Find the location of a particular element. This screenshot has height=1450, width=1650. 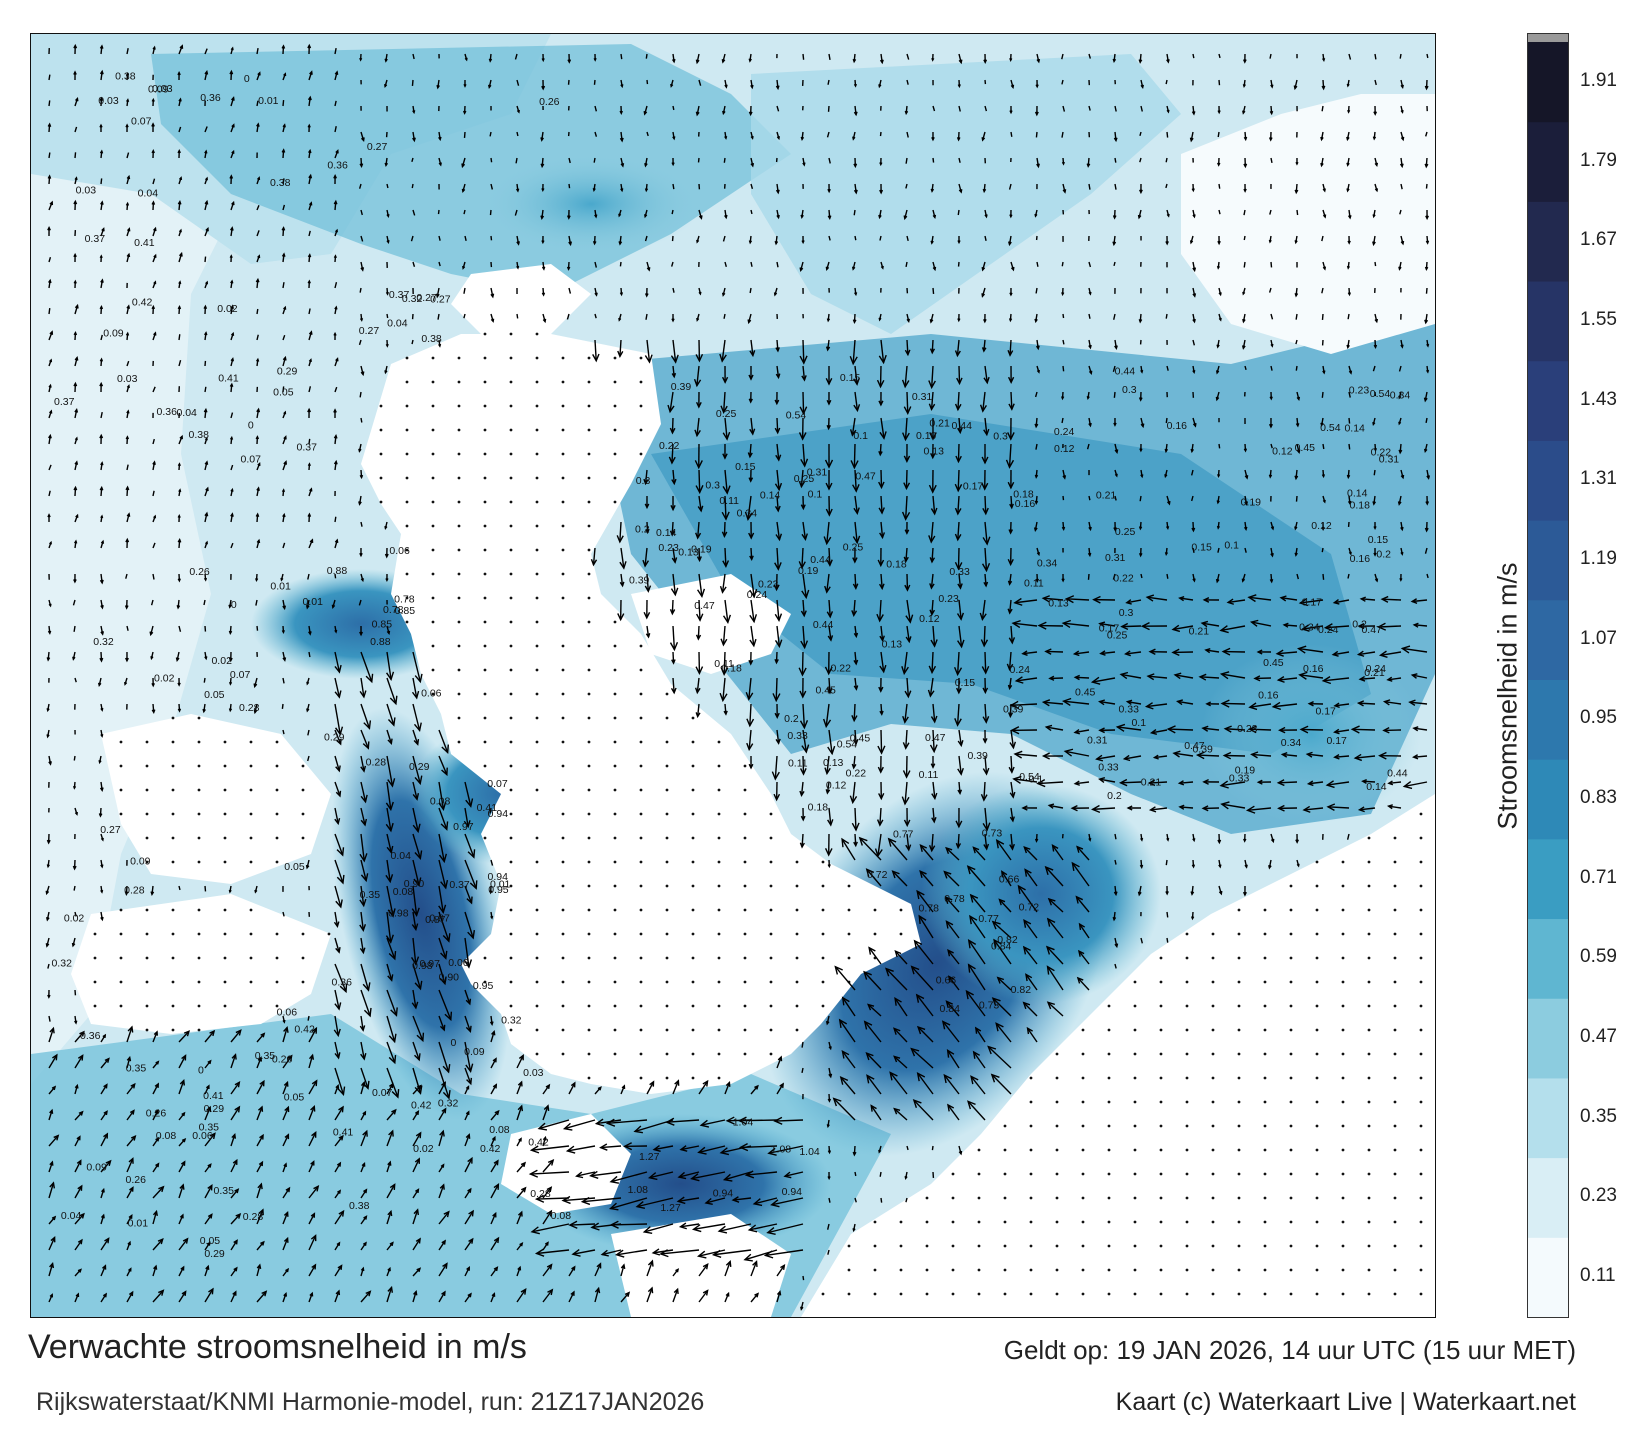

speed-label: 0.44 is located at coordinates (1397, 773).